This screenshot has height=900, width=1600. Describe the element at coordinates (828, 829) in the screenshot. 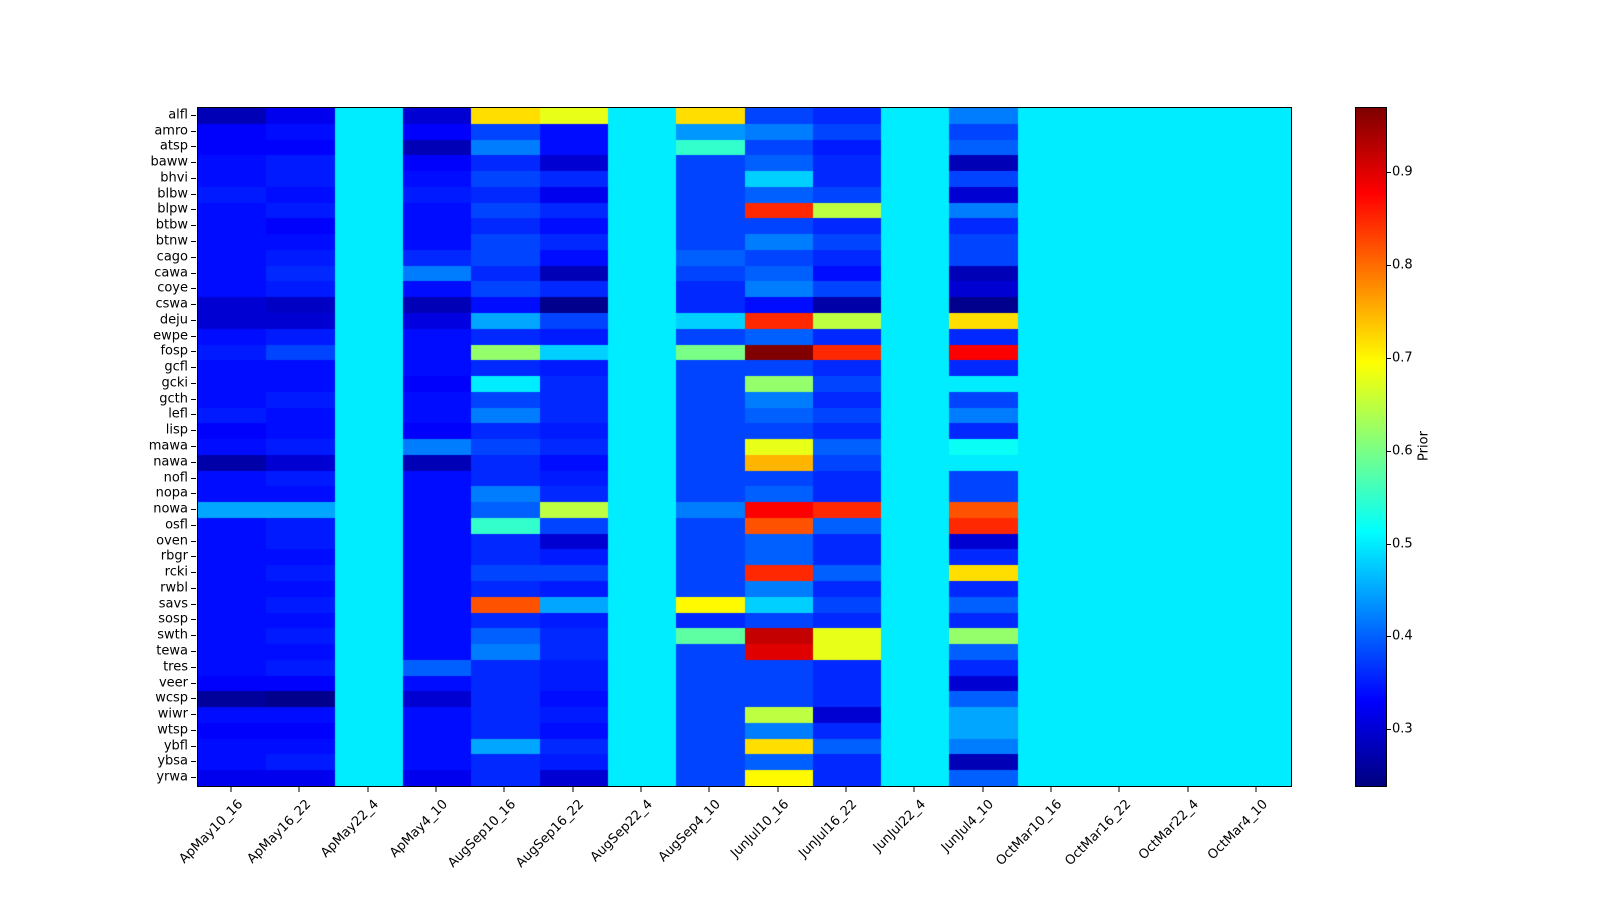

I see `x-tick-label: JunJul16_22` at that location.